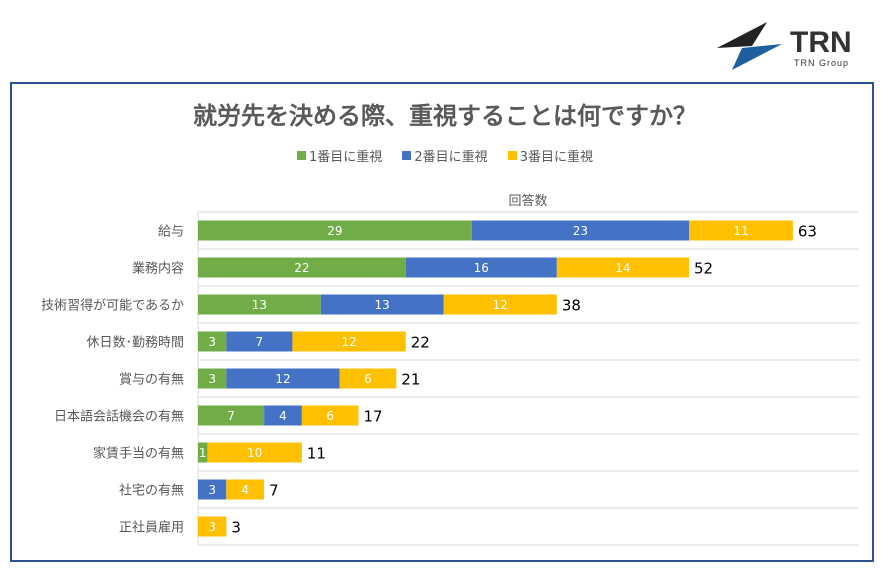  What do you see at coordinates (119, 417) in the screenshot?
I see `category-label: 日本語会話機会の有無` at bounding box center [119, 417].